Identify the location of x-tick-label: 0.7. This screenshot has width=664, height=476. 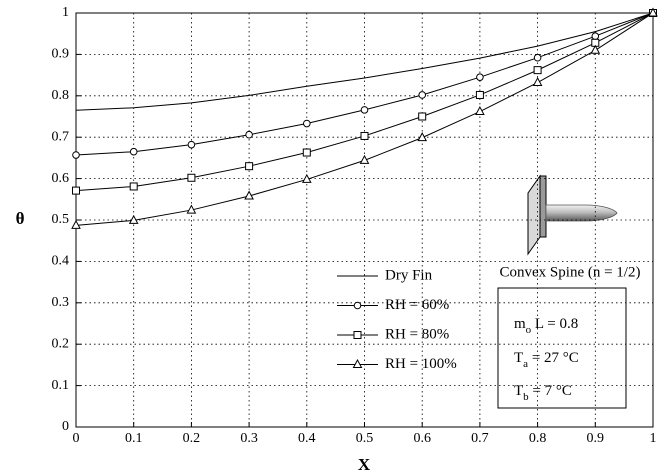
(480, 438).